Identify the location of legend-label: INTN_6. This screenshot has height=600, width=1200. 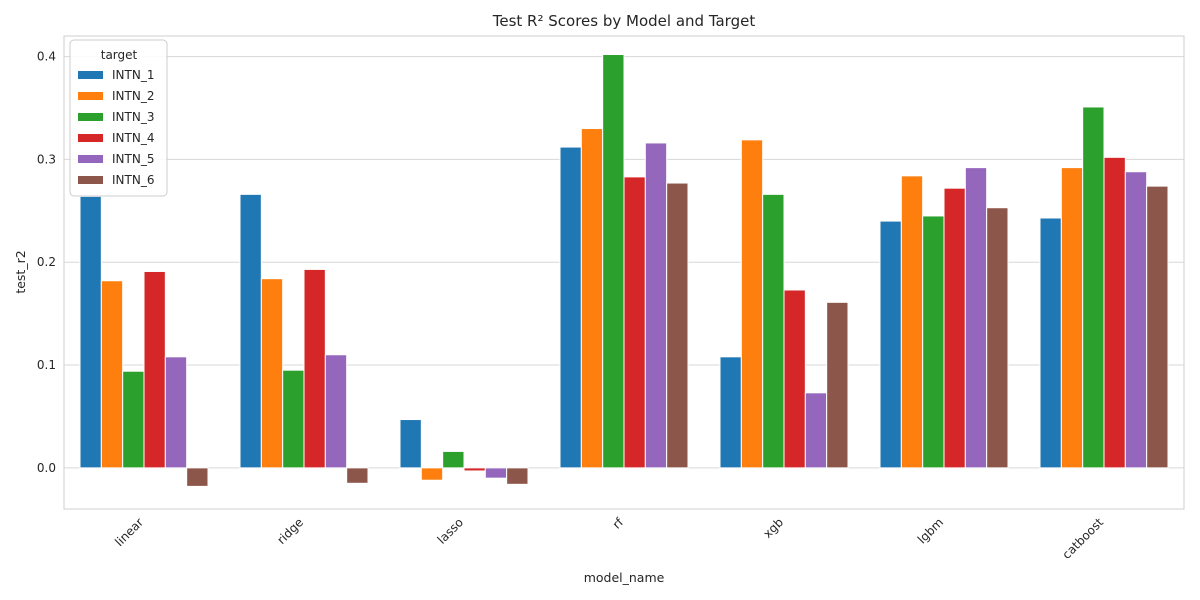
(133, 180).